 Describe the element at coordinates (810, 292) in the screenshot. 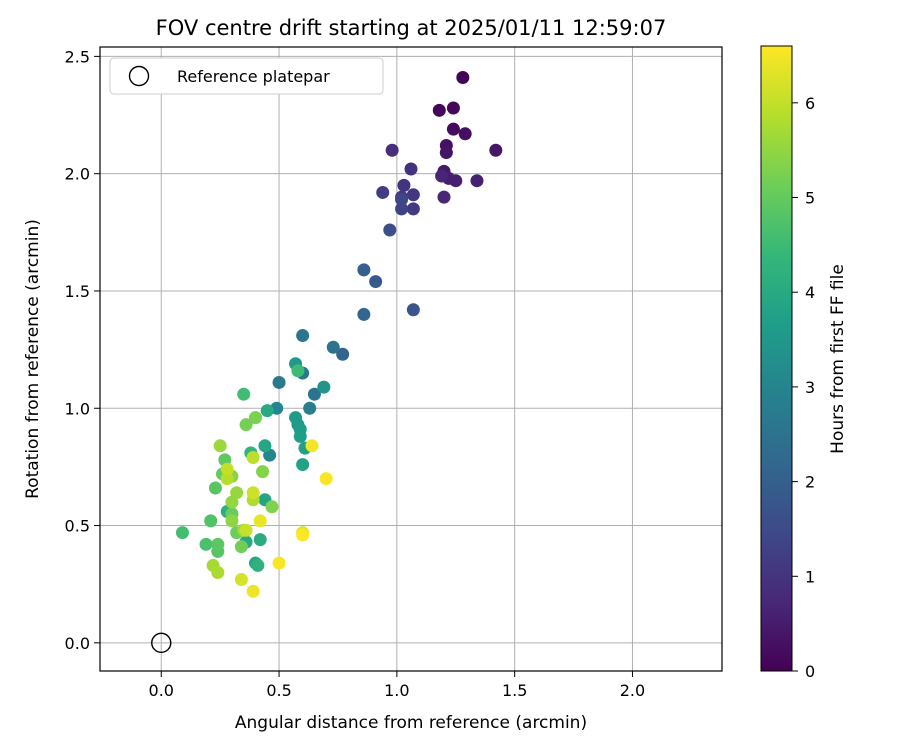

I see `colorbar-tick-label: 4` at that location.